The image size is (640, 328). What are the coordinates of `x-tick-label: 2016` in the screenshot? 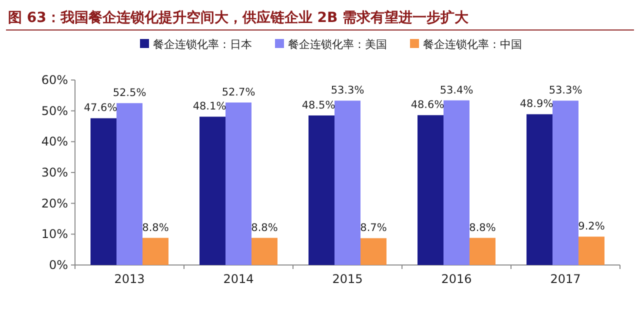 It's located at (456, 279).